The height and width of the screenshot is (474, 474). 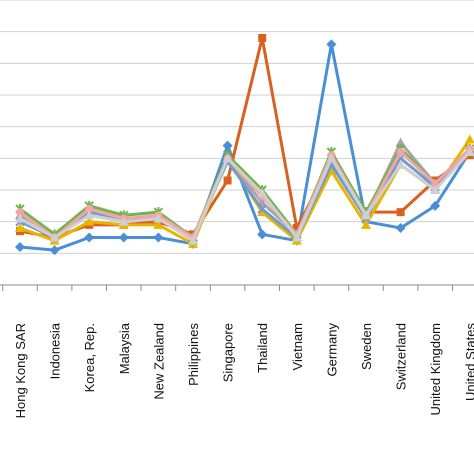 I want to click on x-tick-label: Philippines, so click(x=193, y=354).